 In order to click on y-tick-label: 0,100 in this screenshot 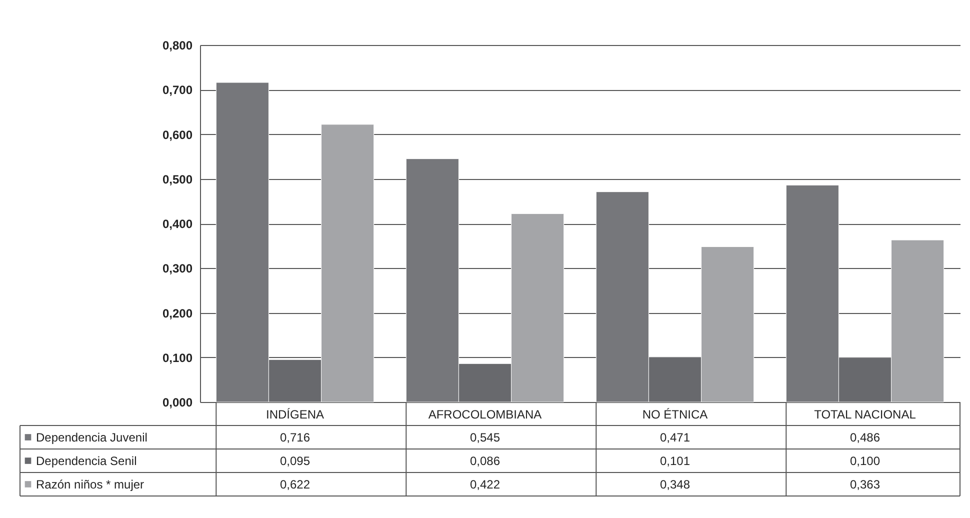, I will do `click(177, 357)`.